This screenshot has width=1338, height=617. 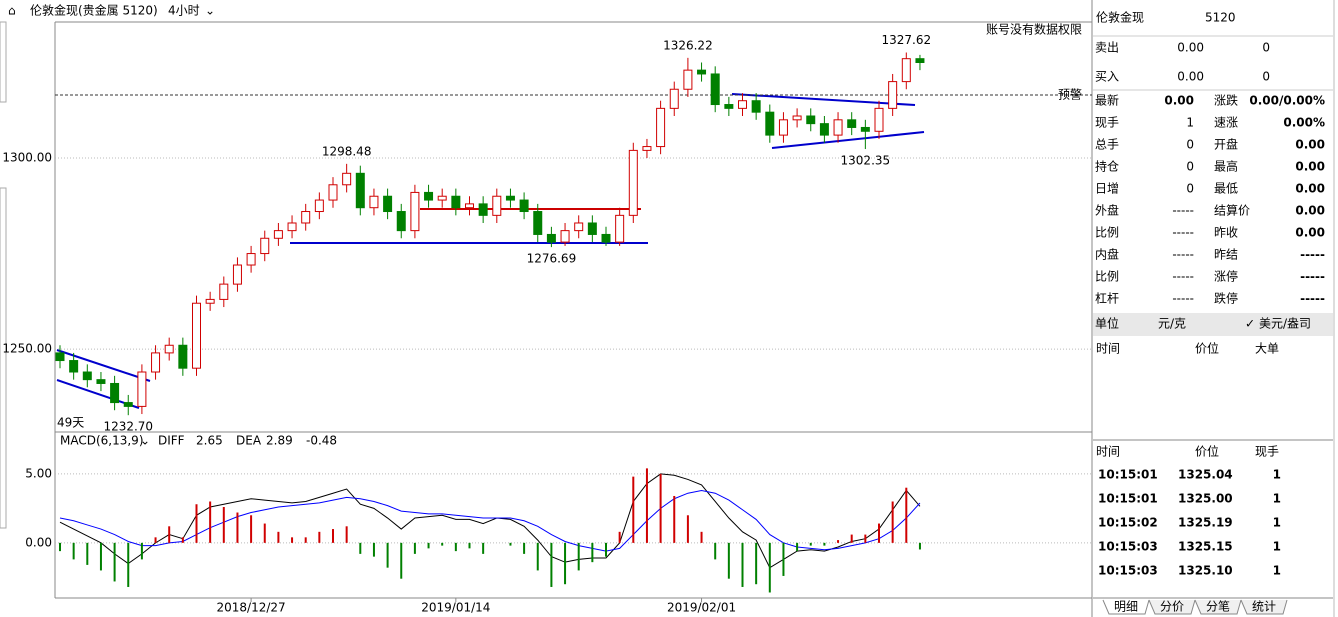 I want to click on trade-time: 10:15:03, so click(x=1128, y=547).